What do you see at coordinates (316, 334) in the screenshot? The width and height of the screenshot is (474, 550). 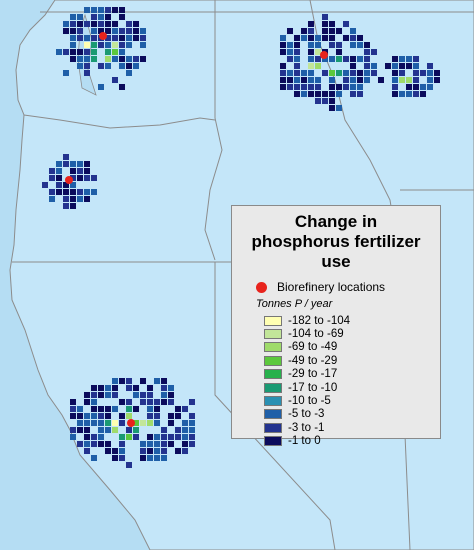 I see `legend-label: -104 to -69` at bounding box center [316, 334].